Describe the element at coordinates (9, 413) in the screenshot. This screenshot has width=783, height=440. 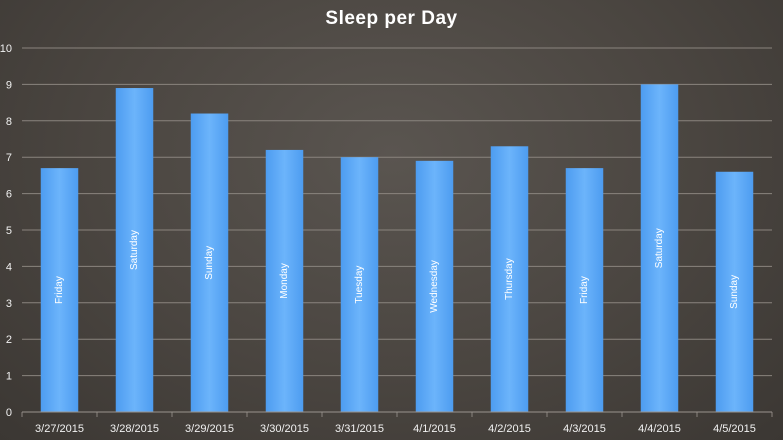
I see `y-tick-label: 0` at that location.